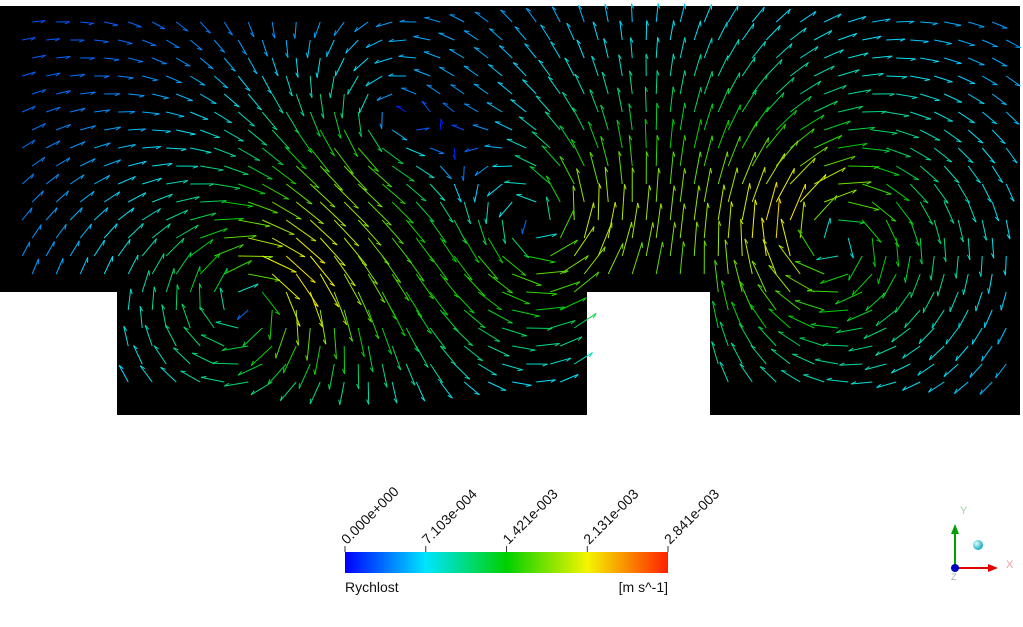  Describe the element at coordinates (993, 568) in the screenshot. I see `x-arrow-head` at that location.